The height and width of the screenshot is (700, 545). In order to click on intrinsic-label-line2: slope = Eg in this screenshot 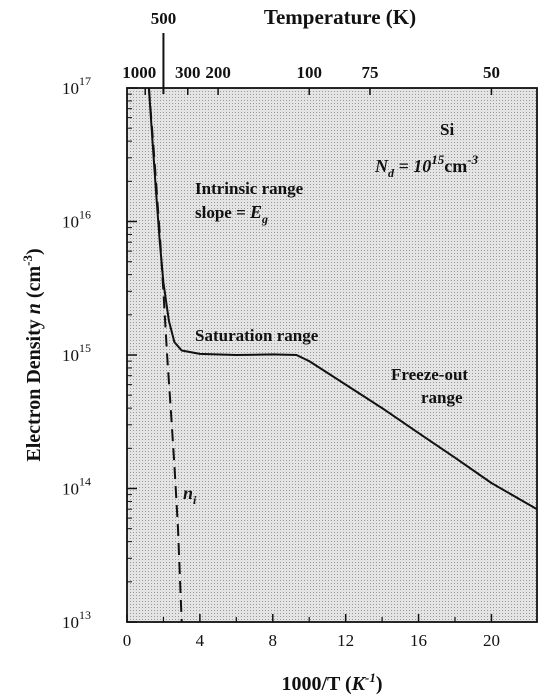, I will do `click(231, 214)`.